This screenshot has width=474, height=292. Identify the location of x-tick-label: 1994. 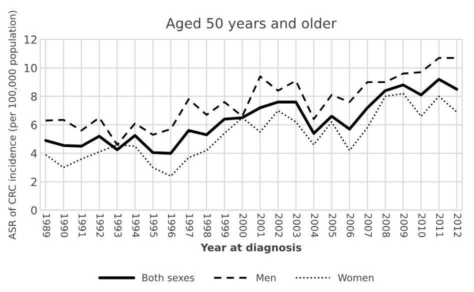
(136, 226).